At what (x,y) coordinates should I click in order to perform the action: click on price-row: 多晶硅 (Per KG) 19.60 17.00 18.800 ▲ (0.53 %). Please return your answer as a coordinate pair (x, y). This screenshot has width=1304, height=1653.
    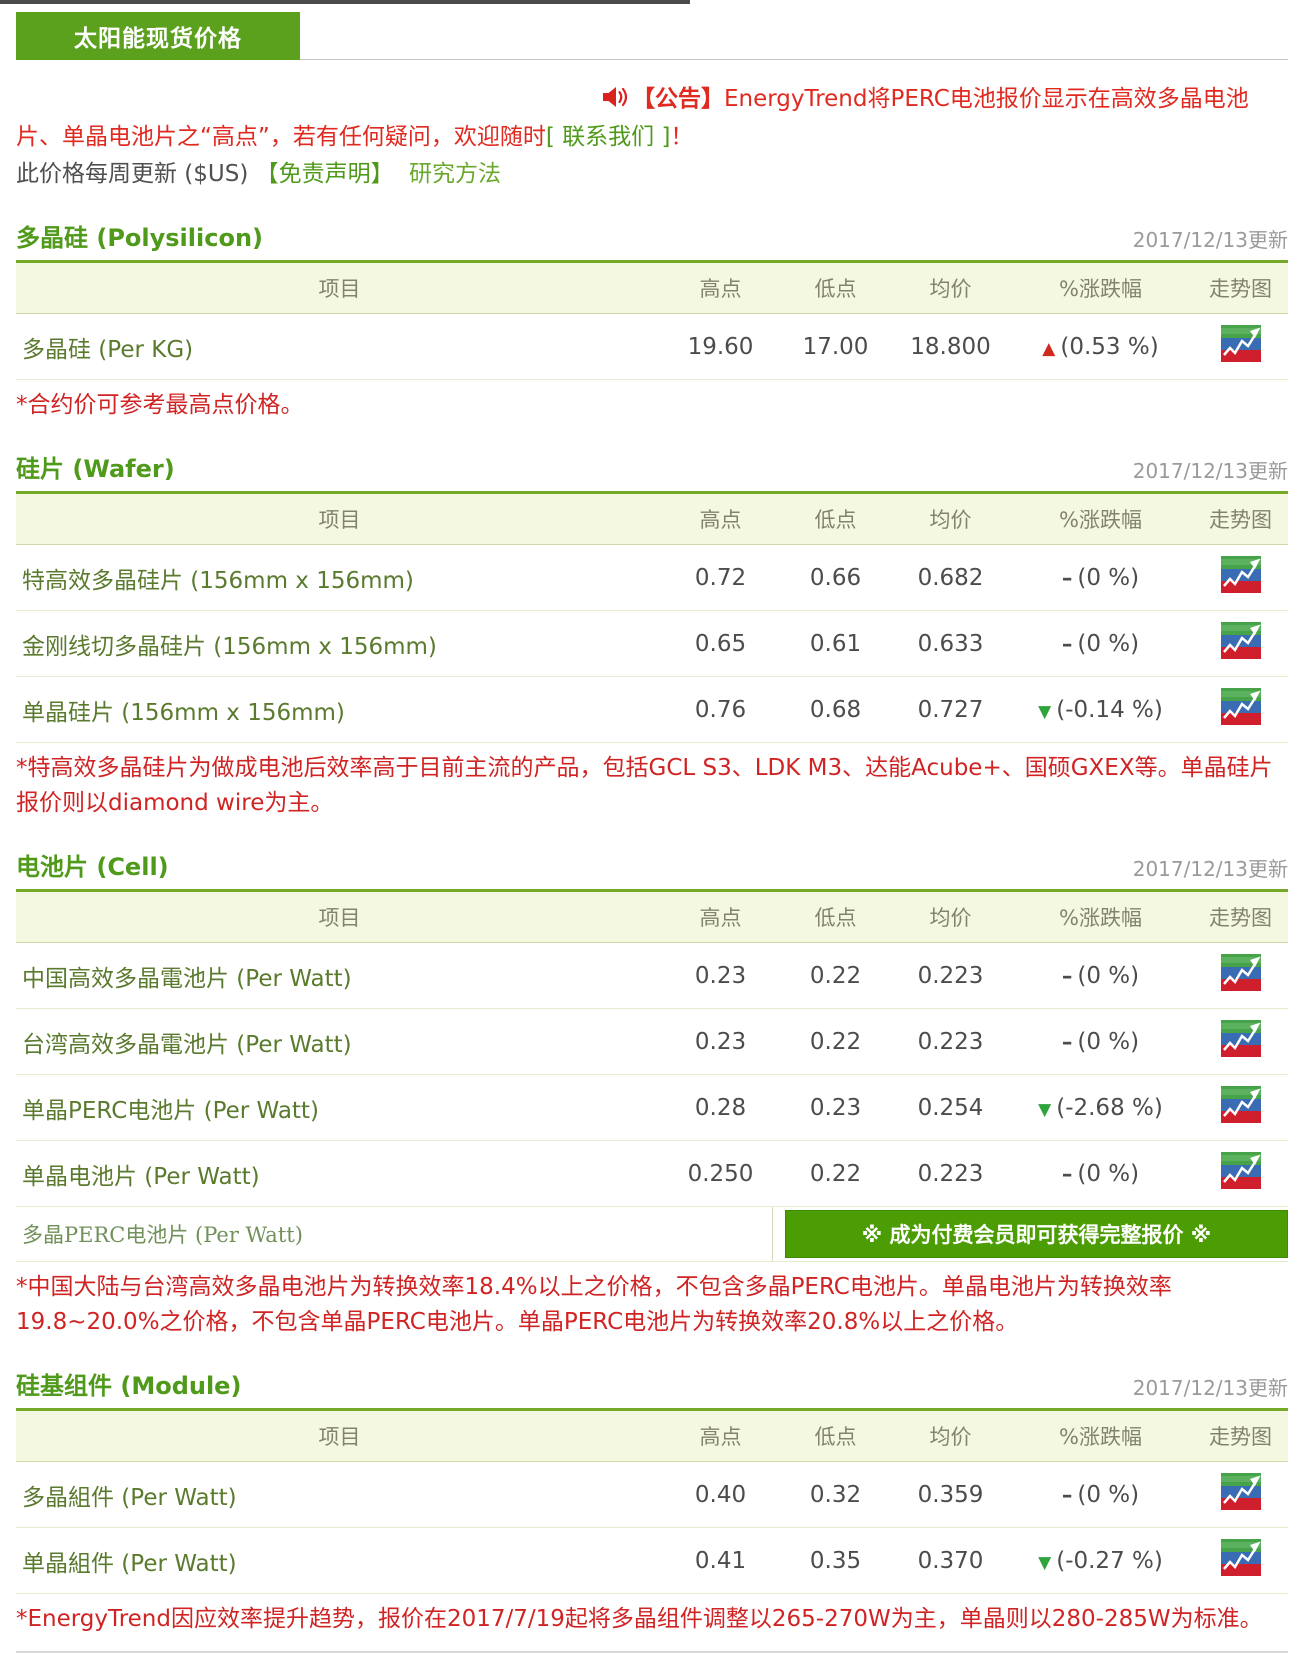
    Looking at the image, I should click on (652, 346).